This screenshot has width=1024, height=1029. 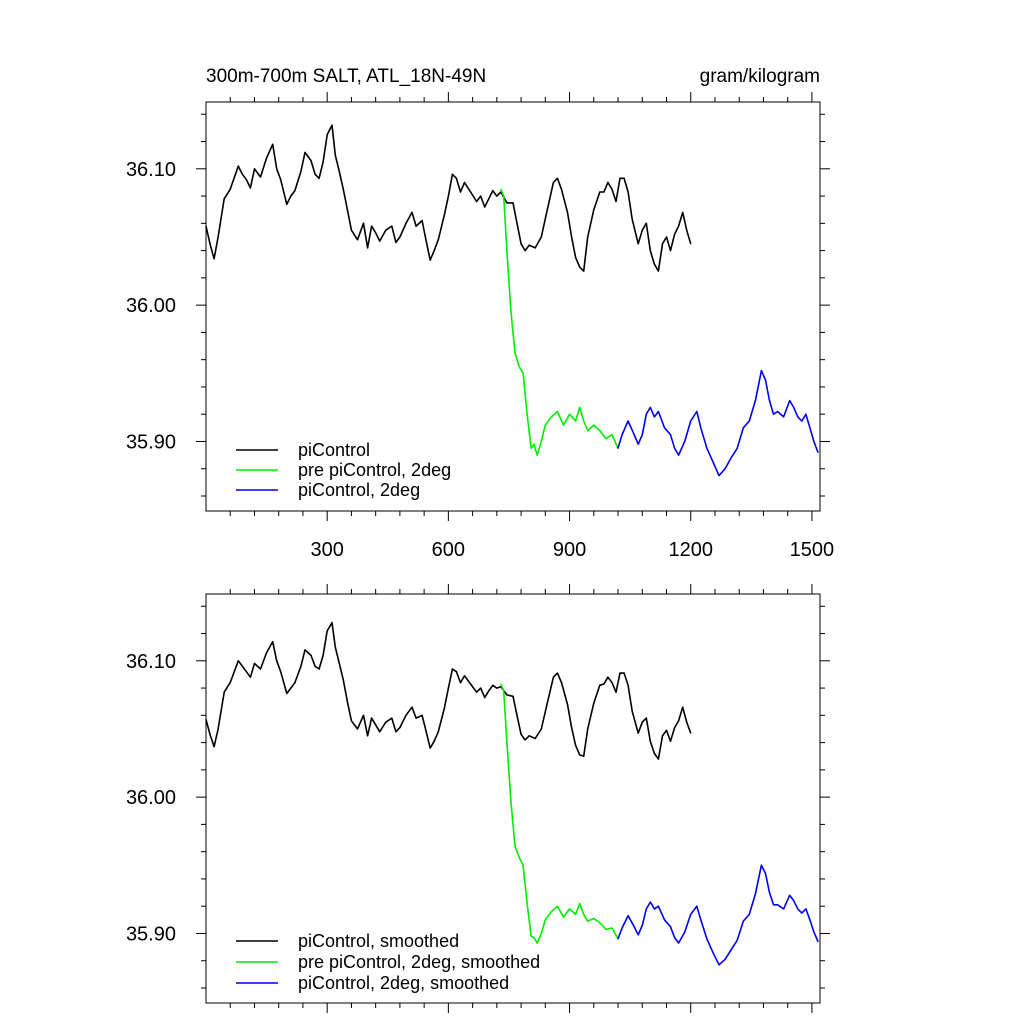 I want to click on series-line, so click(x=448, y=198).